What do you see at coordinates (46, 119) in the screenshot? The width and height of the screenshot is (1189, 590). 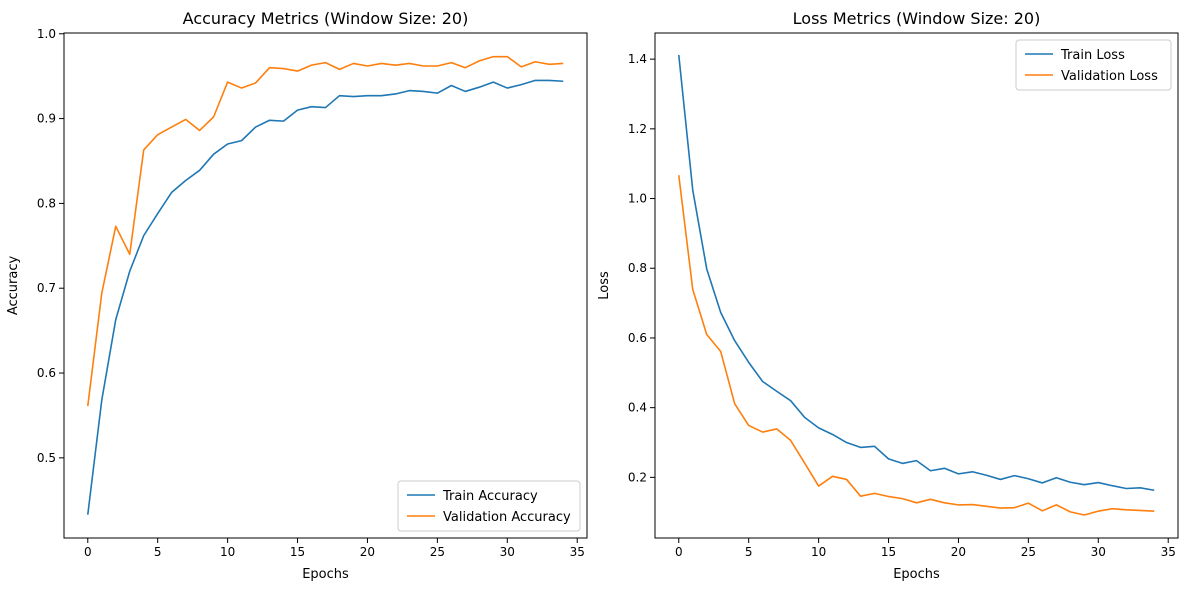 I see `y-tick-label: 0.9` at bounding box center [46, 119].